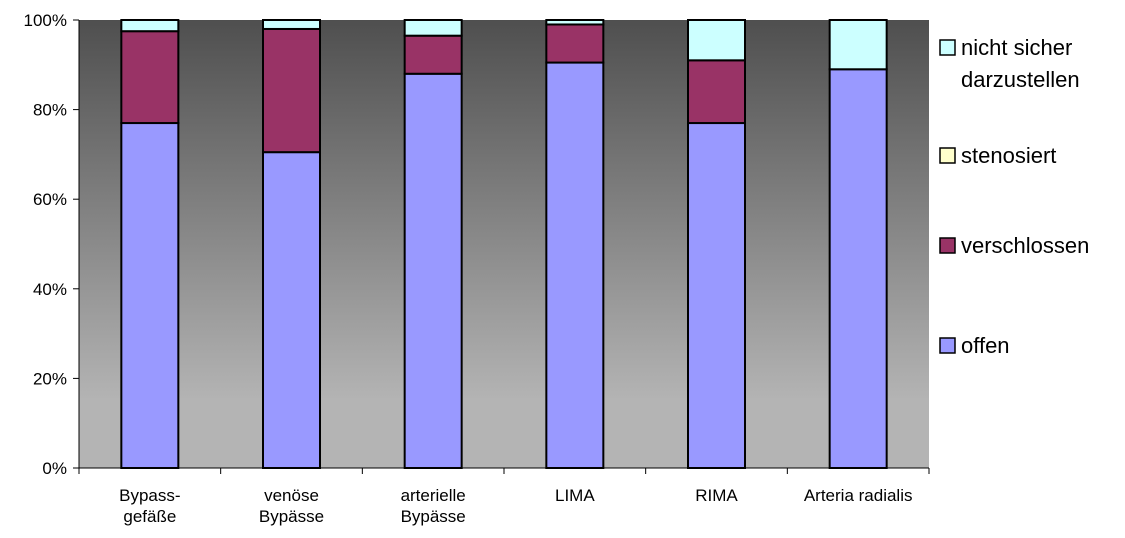 The image size is (1125, 538). I want to click on x-tick-label: arterielle Bypässe, so click(433, 506).